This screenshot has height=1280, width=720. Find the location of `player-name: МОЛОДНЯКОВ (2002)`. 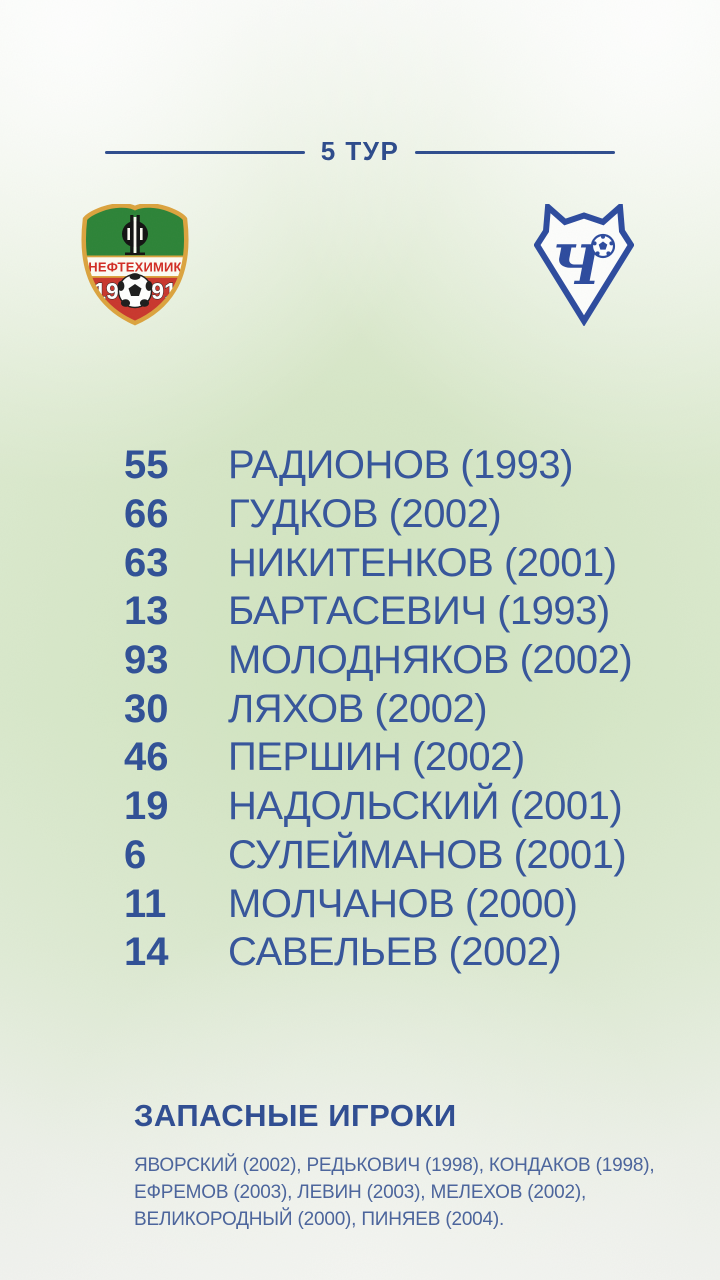

player-name: МОЛОДНЯКОВ (2002) is located at coordinates (430, 660).